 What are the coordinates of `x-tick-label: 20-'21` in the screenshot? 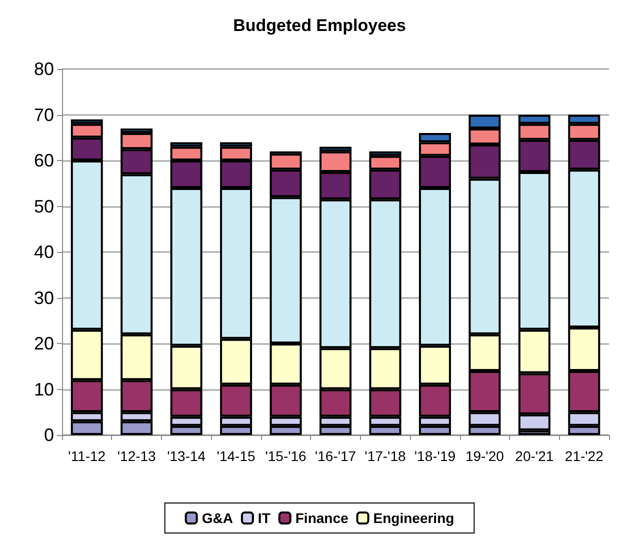 It's located at (534, 456).